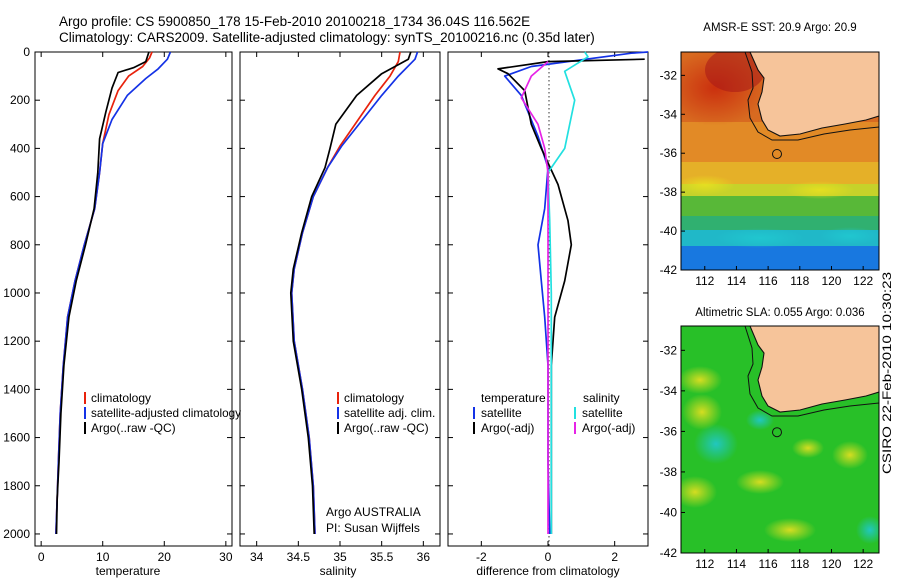 This screenshot has width=900, height=580. I want to click on salinity-xlabel: salinity, so click(338, 571).